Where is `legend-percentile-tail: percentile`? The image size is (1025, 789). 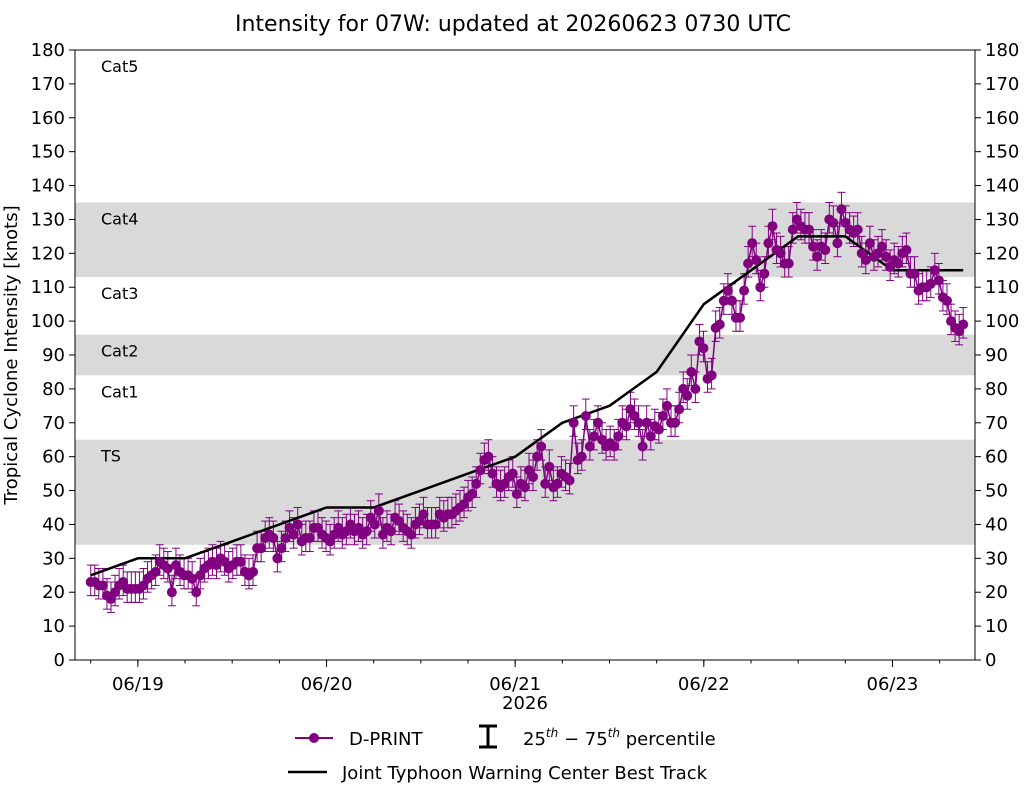
legend-percentile-tail: percentile is located at coordinates (668, 739).